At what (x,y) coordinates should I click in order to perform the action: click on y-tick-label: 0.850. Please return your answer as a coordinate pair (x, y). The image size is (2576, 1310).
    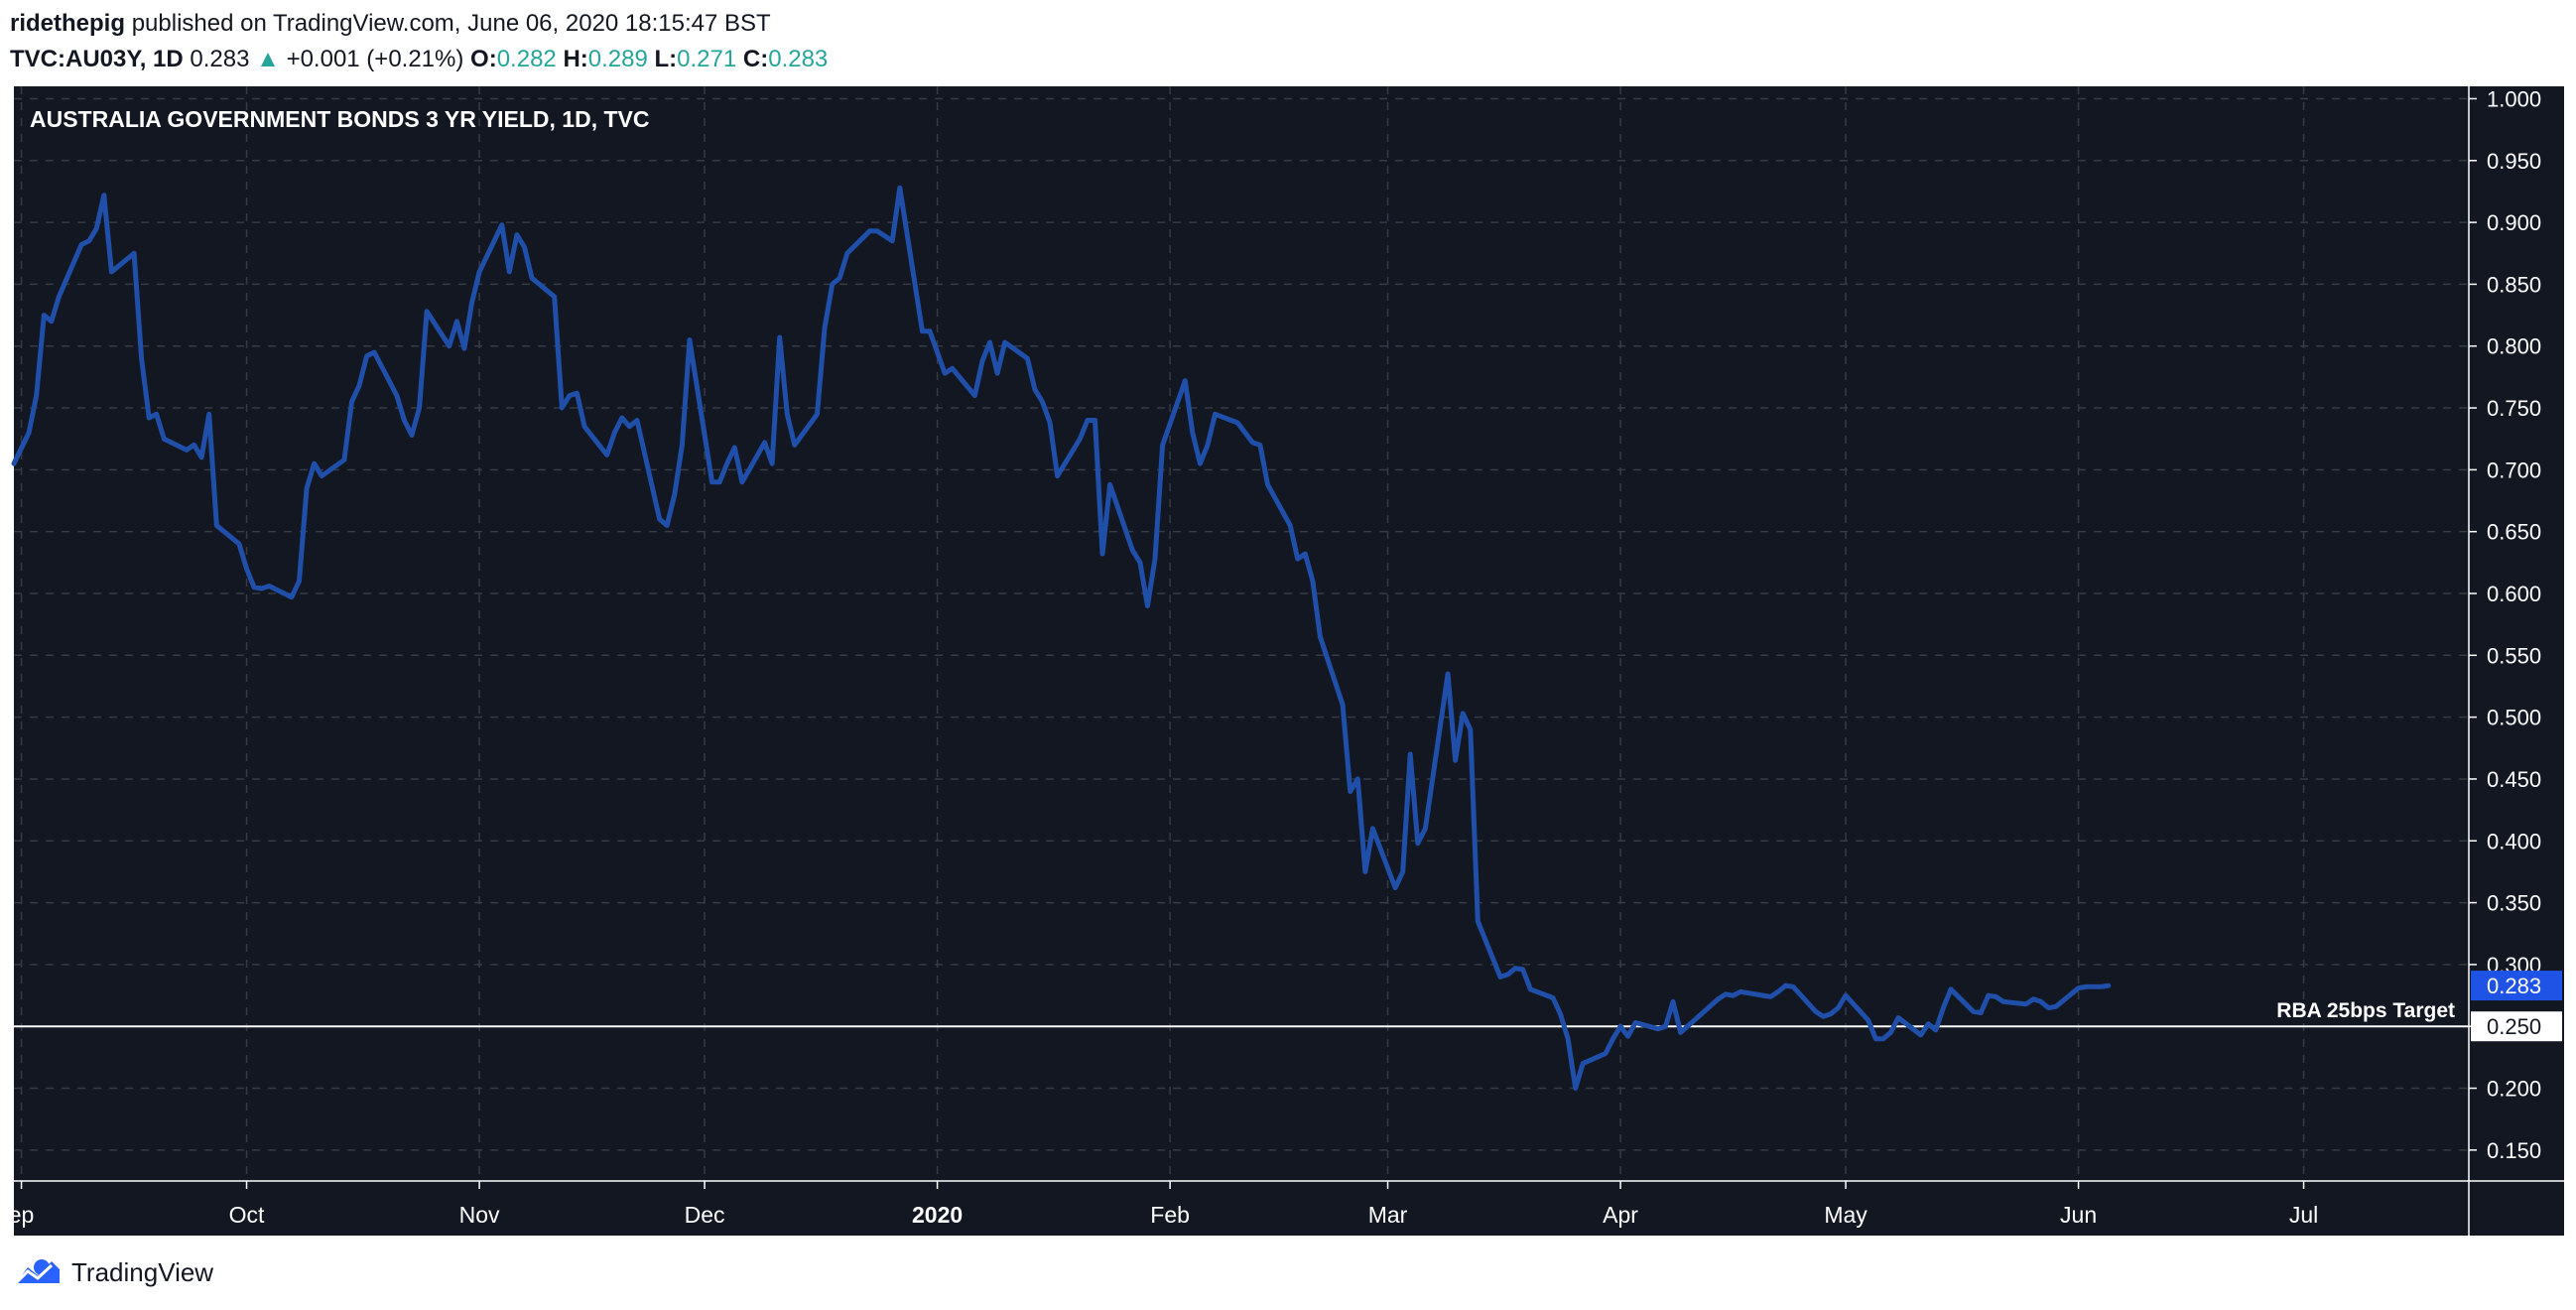
    Looking at the image, I should click on (2514, 284).